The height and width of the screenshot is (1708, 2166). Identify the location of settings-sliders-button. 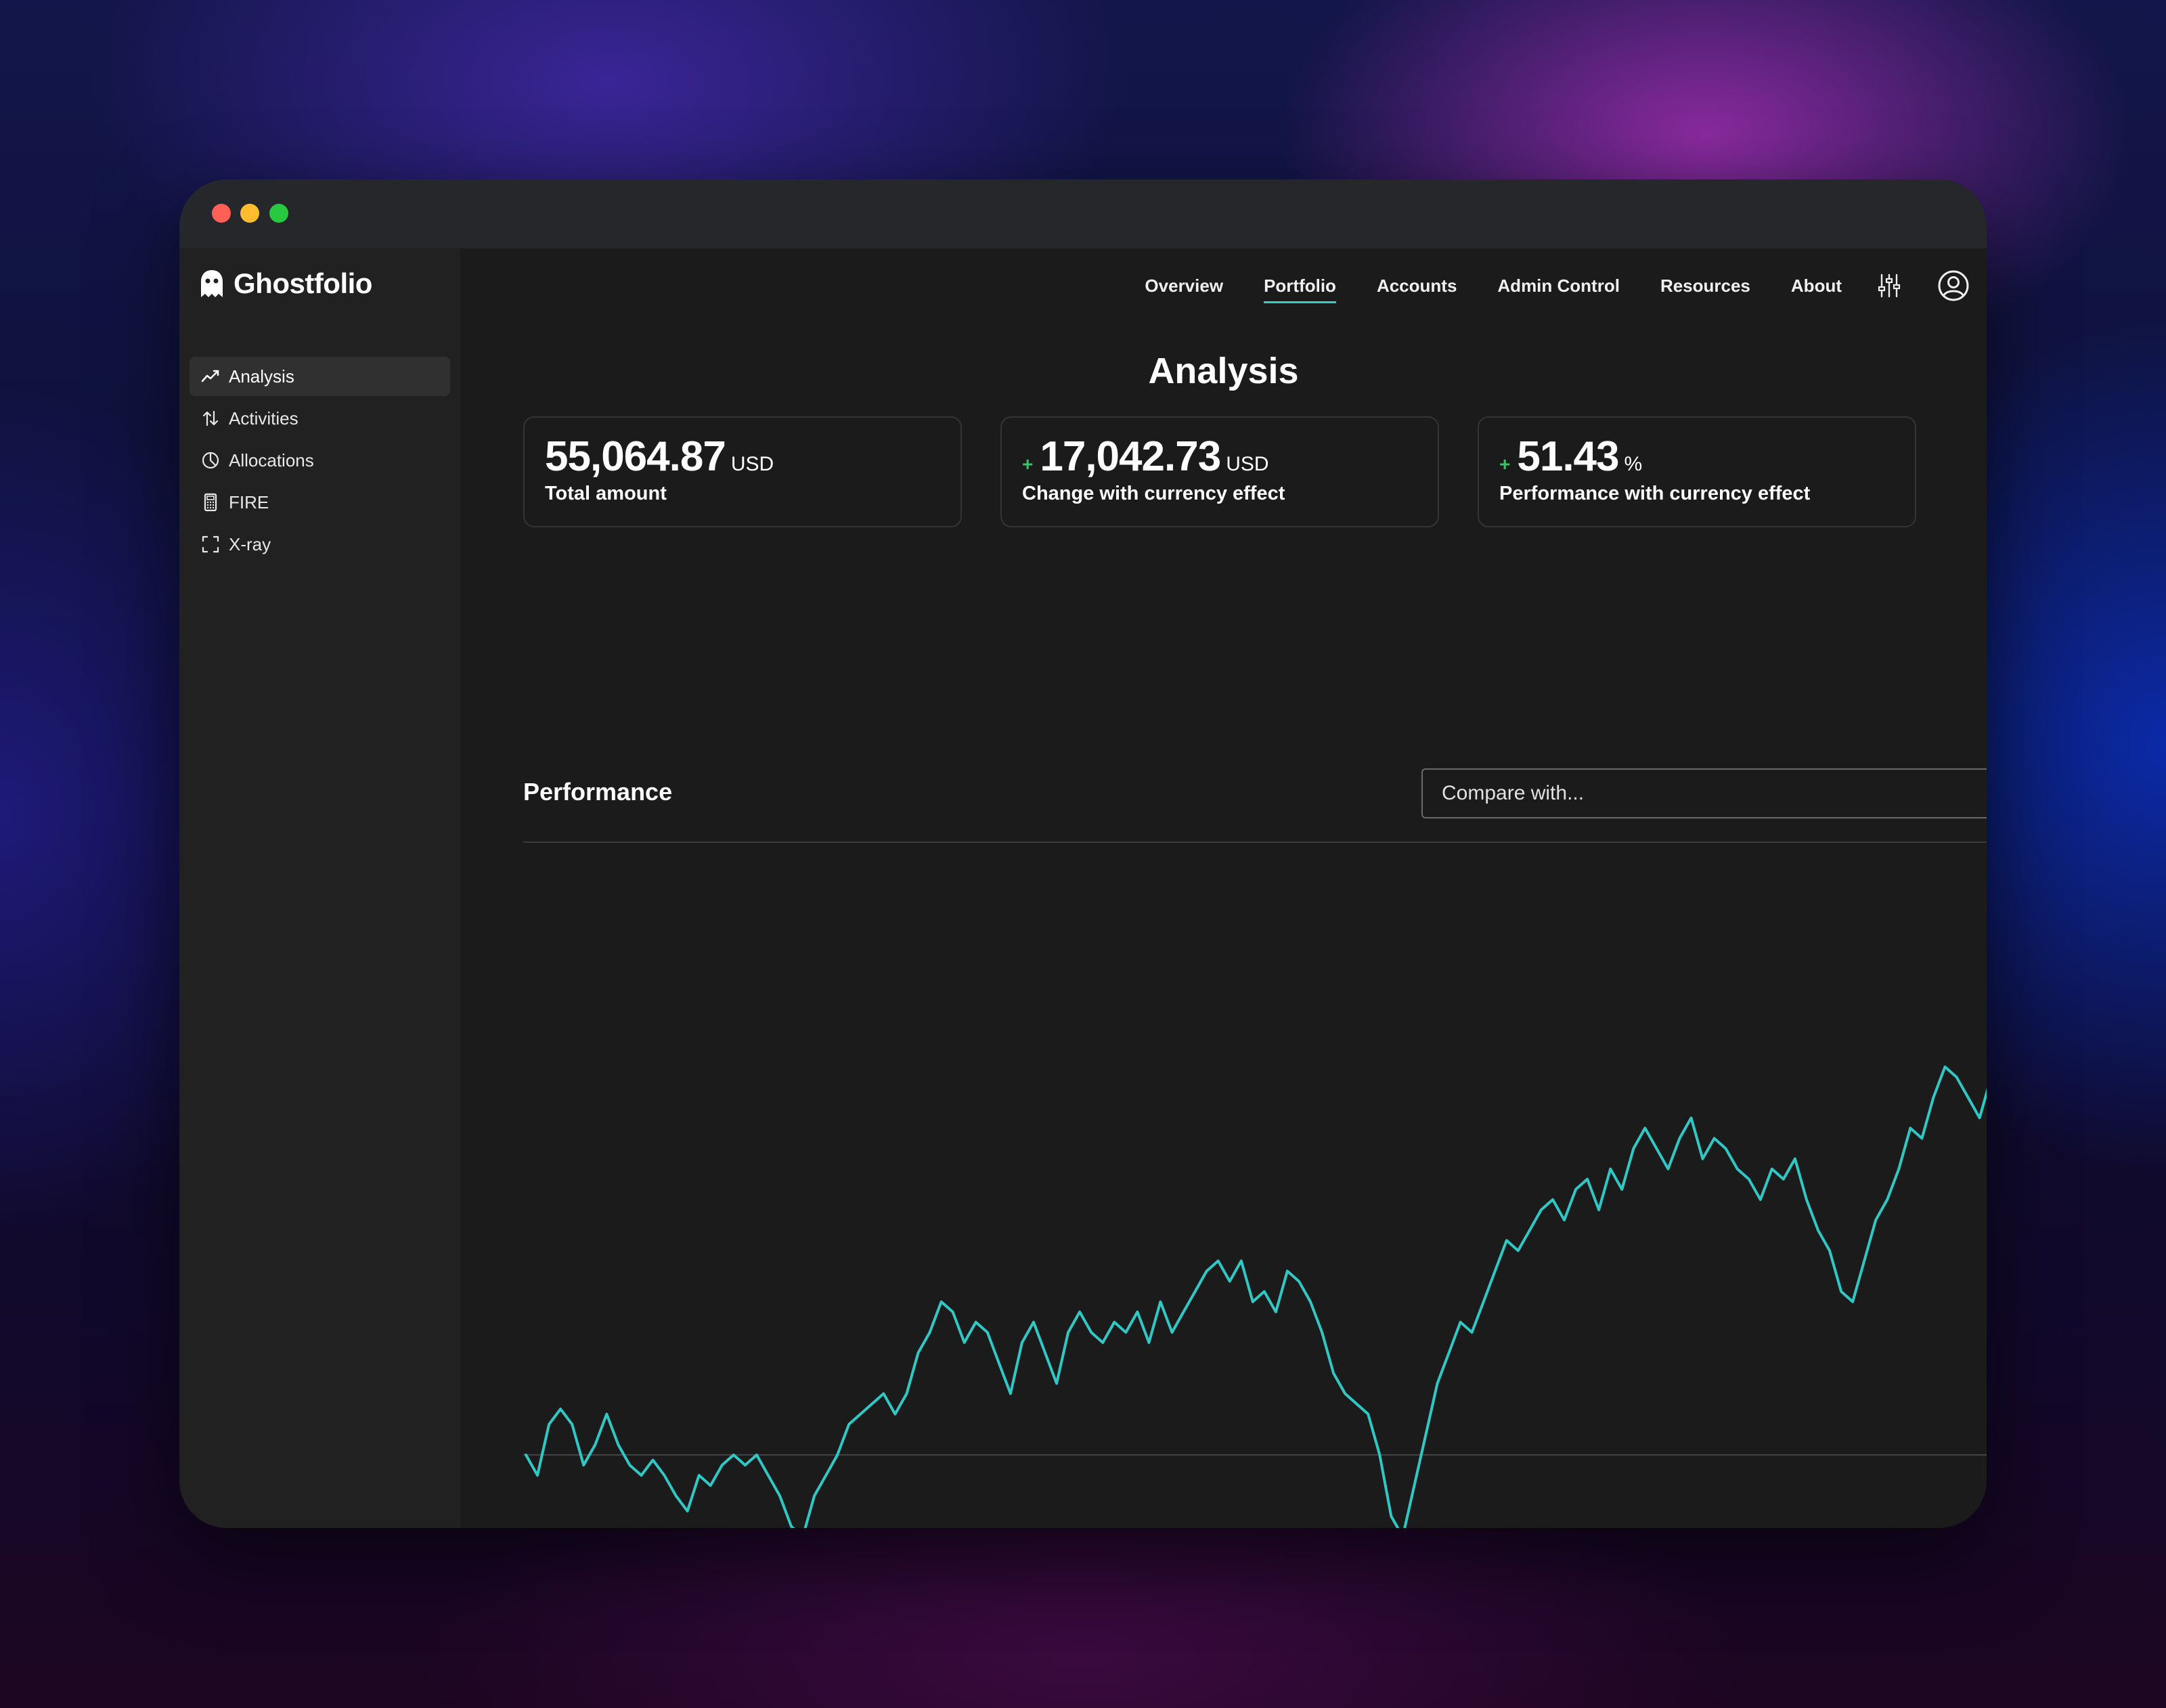
(1889, 285).